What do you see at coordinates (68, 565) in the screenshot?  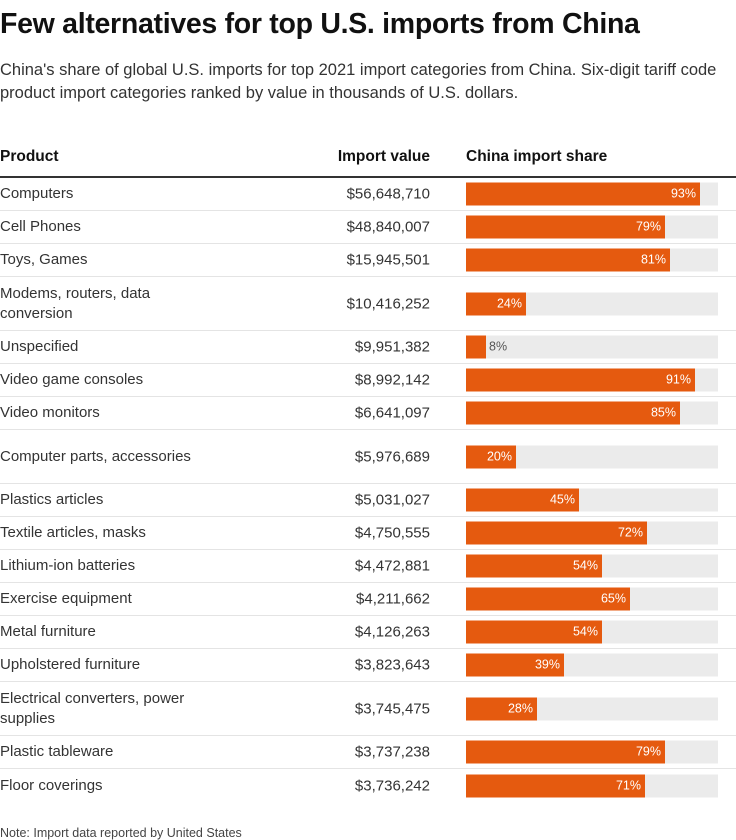 I see `product-label: Lithium-ion batteries` at bounding box center [68, 565].